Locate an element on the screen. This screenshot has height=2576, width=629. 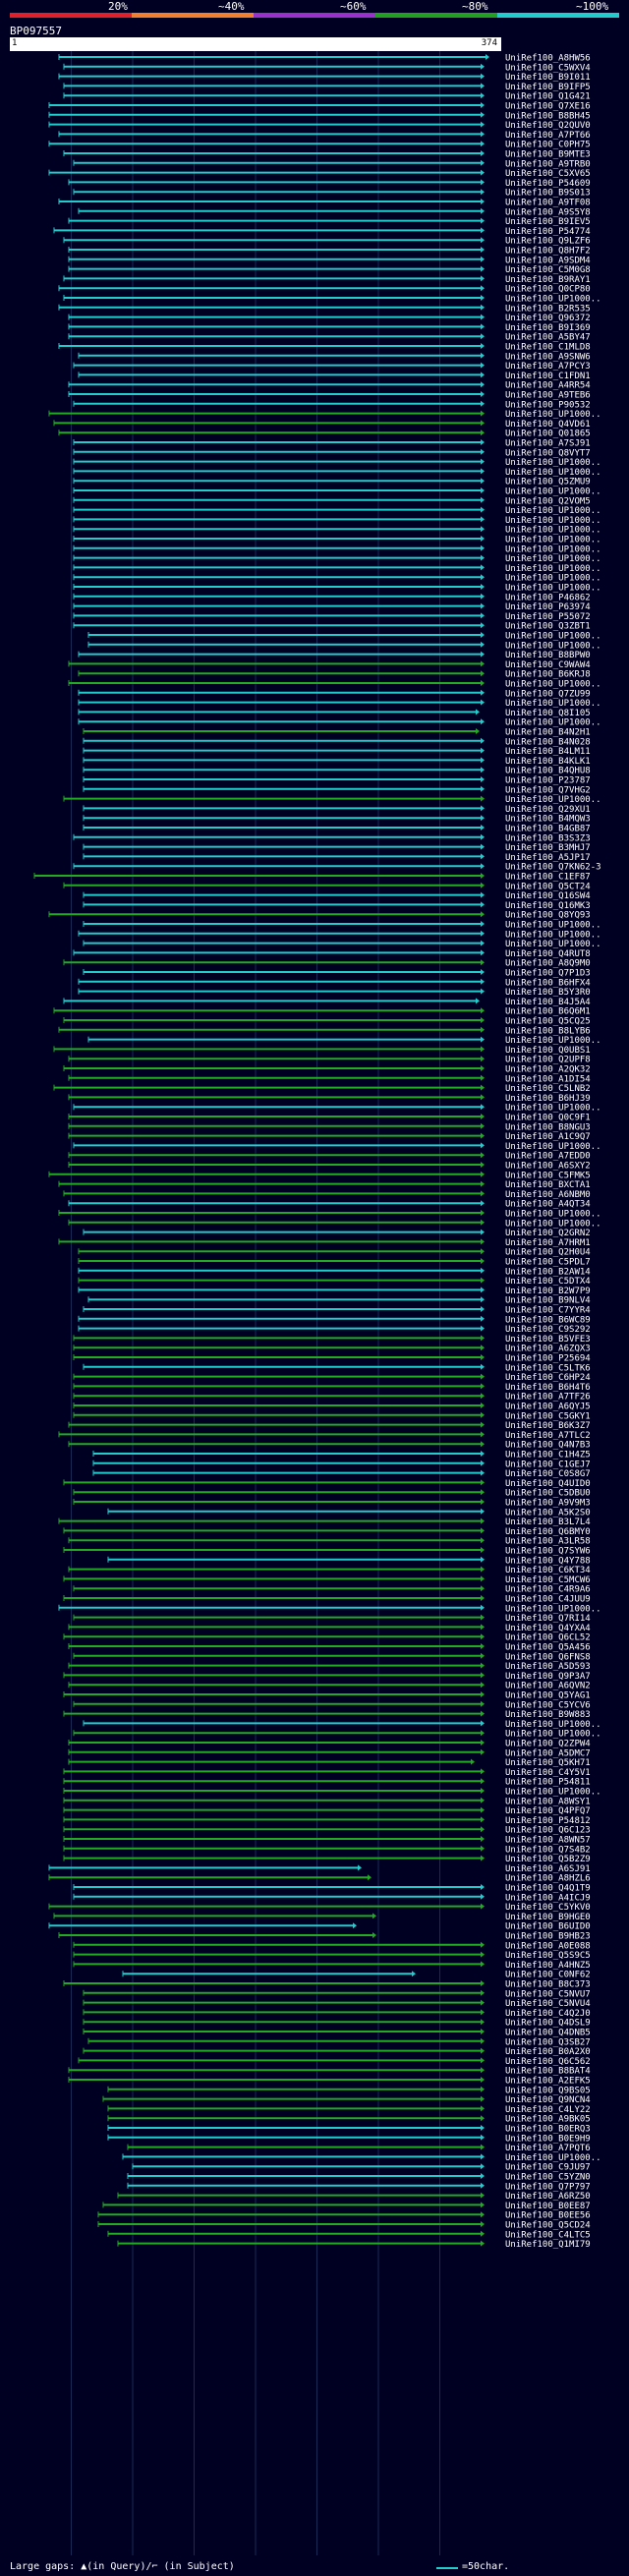
hit-label: UniRef100_B4MQW3 is located at coordinates (548, 820).